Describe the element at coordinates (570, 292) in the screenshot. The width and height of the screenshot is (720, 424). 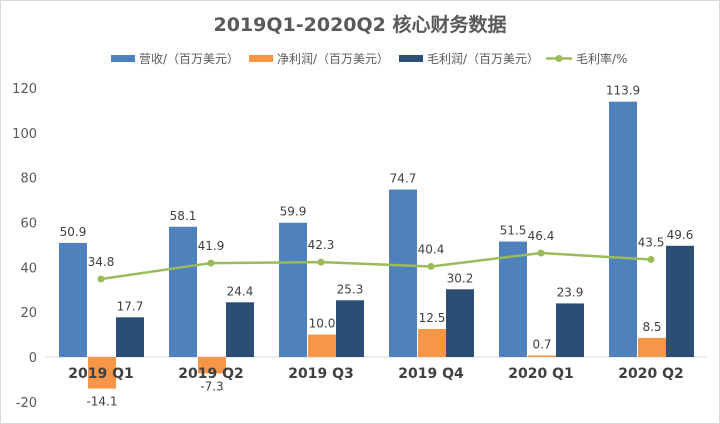
I see `data-label: 23.9` at that location.